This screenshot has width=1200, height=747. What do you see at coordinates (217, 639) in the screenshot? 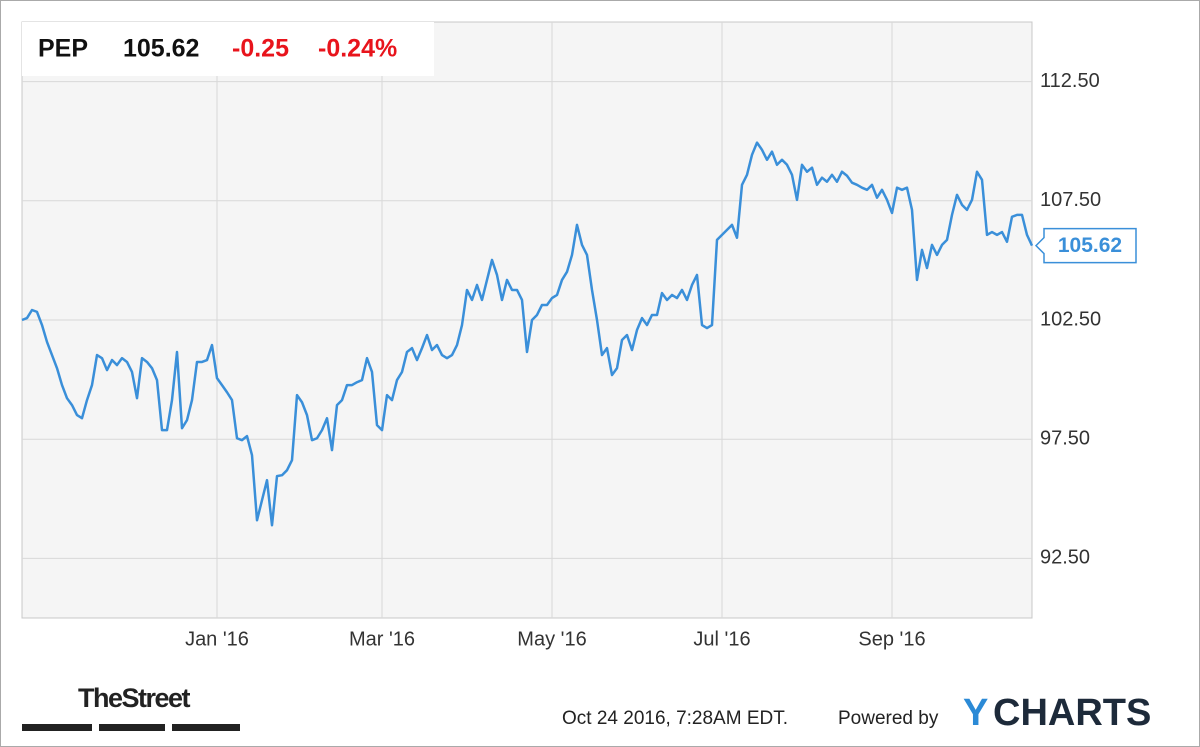
I see `x-tick-label: Jan '16` at bounding box center [217, 639].